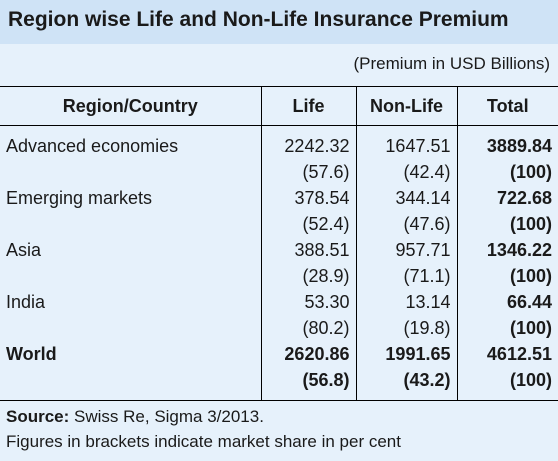  I want to click on nonlife-share: (71.1), so click(406, 276).